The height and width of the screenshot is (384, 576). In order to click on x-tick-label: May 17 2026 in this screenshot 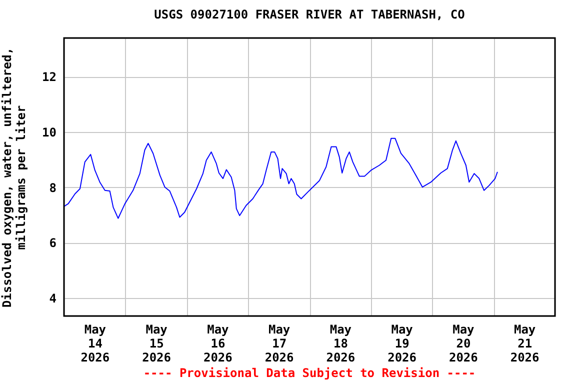, I will do `click(279, 343)`.